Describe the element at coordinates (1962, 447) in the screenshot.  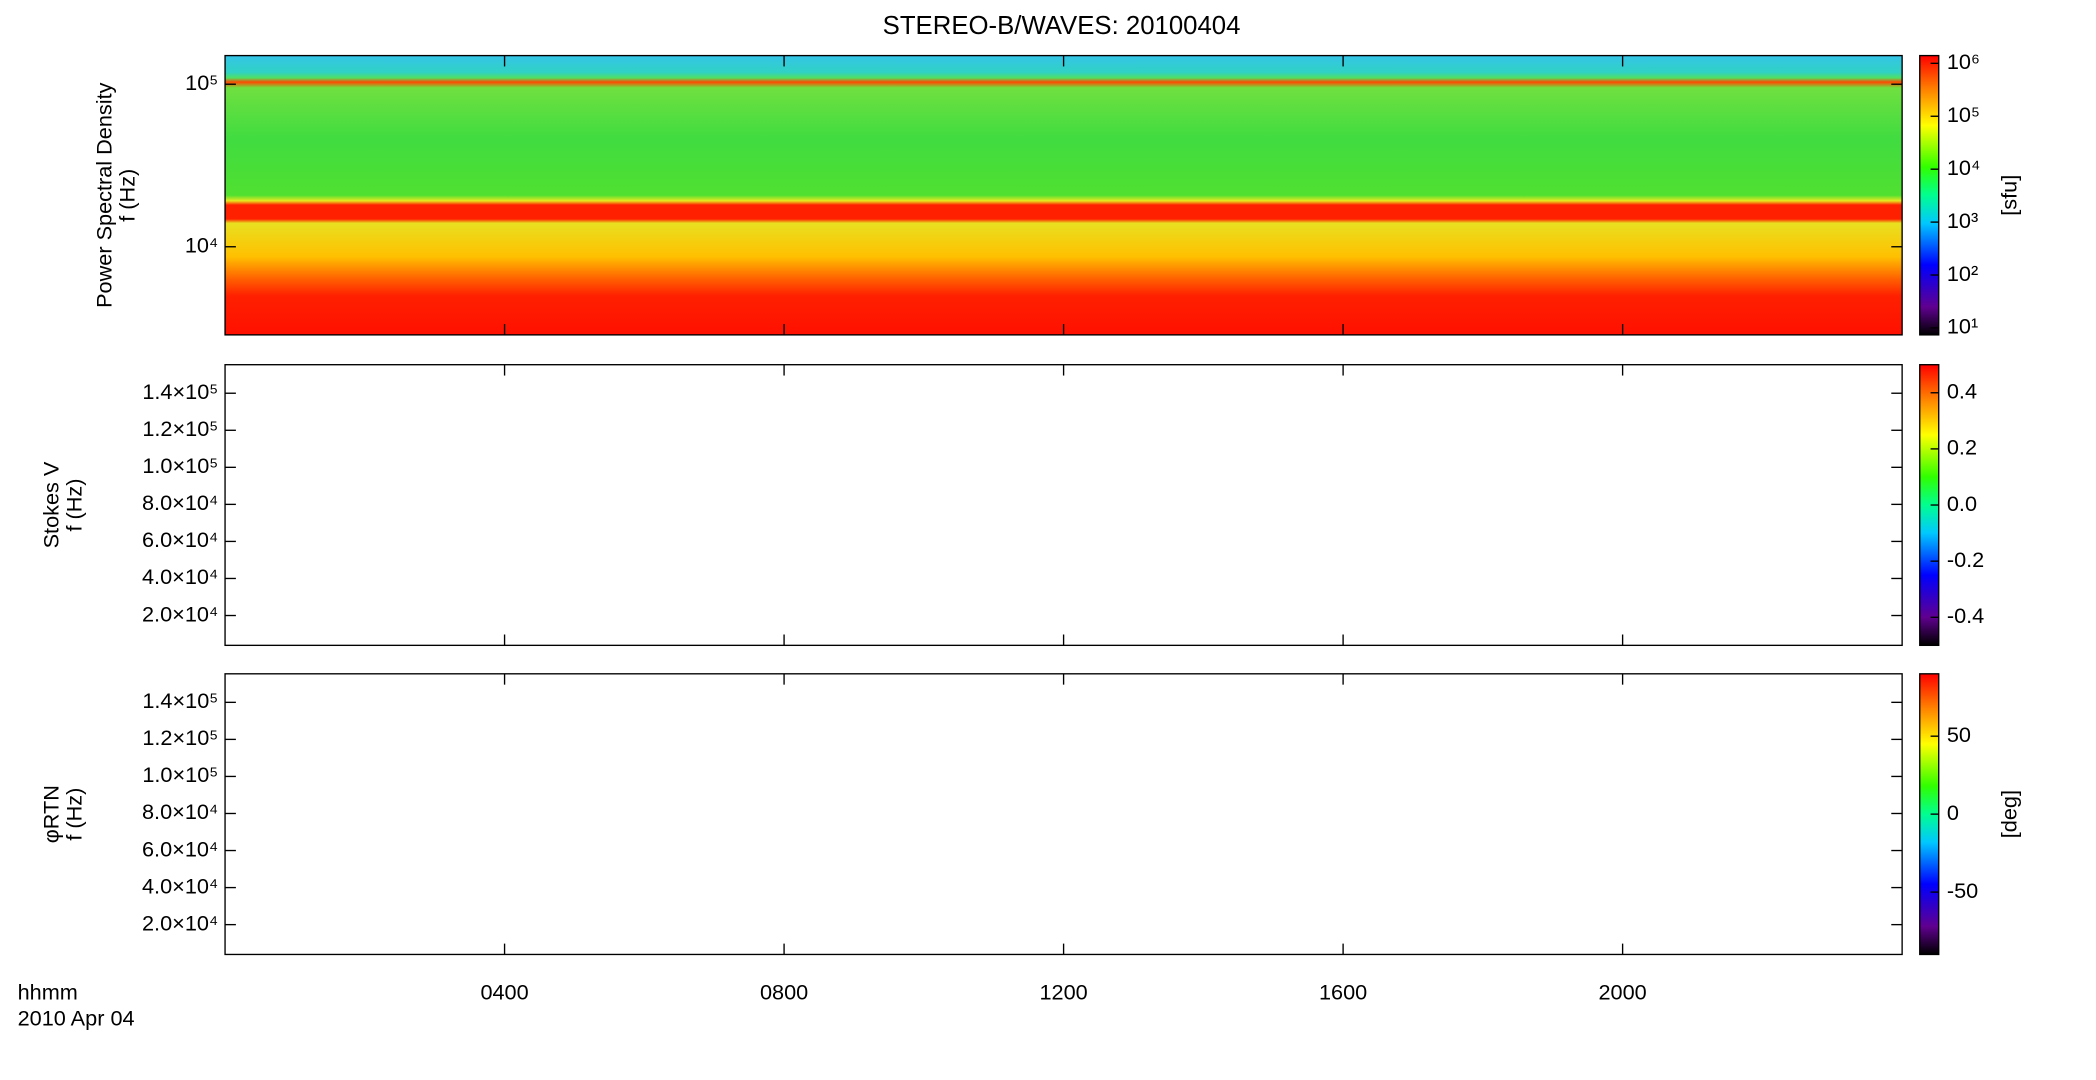
I see `colorbar-tick-label: 0.2` at that location.